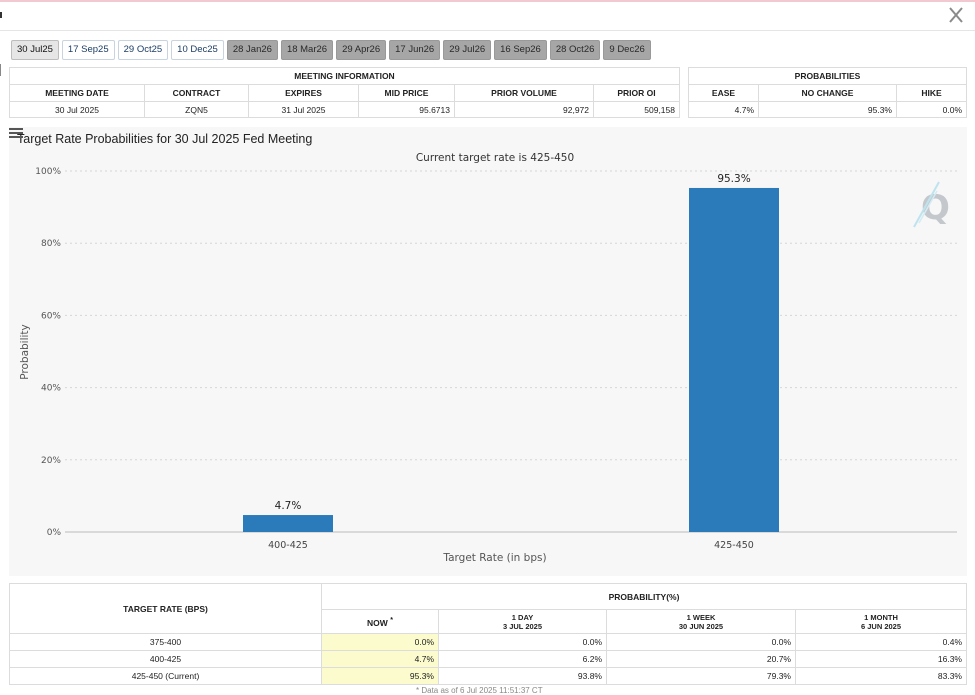 The image size is (975, 695). What do you see at coordinates (520, 50) in the screenshot?
I see `tab-meeting: 16 Sep26` at bounding box center [520, 50].